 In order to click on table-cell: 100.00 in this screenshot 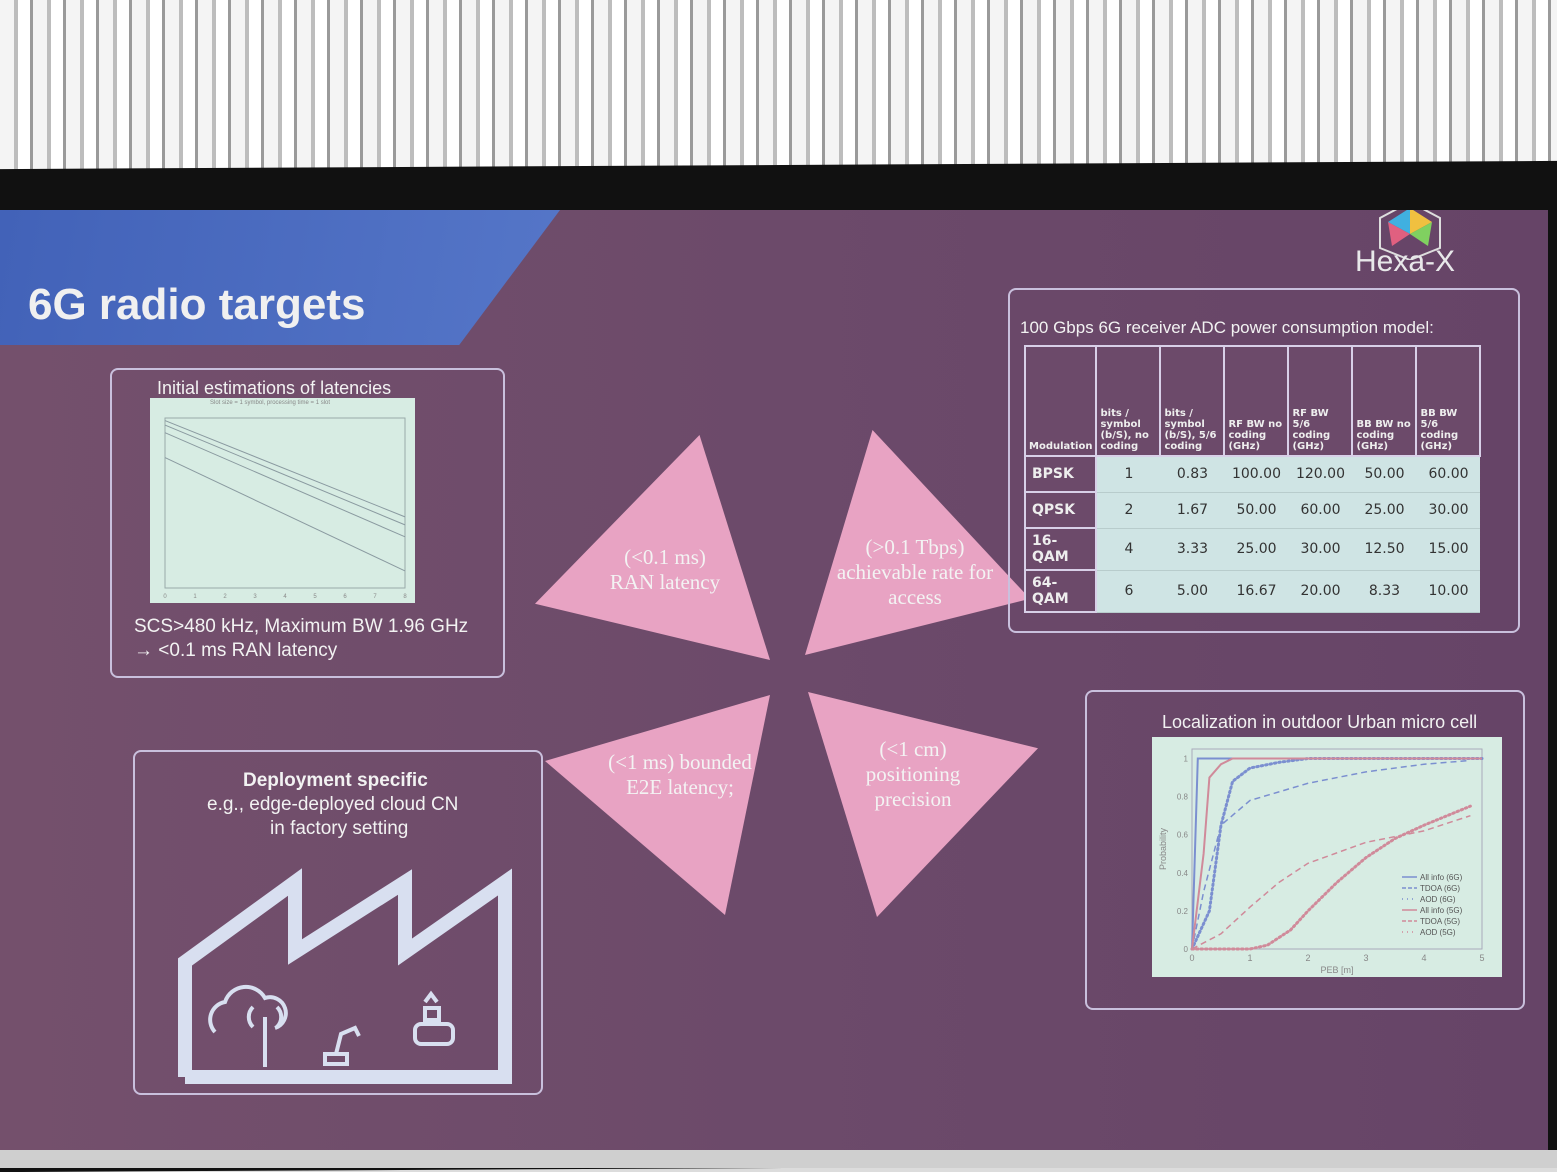, I will do `click(1256, 474)`.